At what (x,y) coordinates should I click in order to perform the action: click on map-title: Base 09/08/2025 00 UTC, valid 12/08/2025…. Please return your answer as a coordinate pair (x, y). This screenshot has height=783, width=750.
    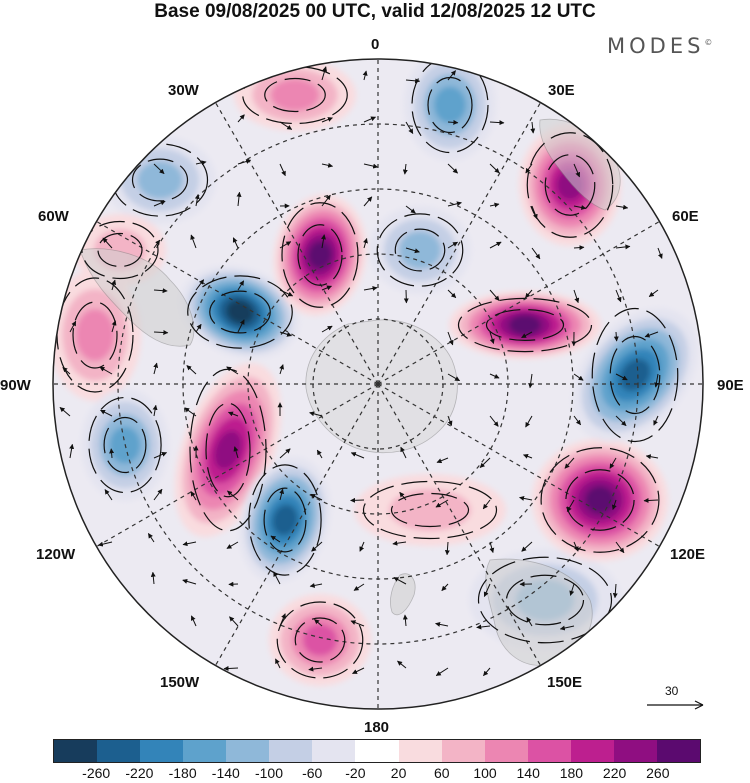
    Looking at the image, I should click on (375, 11).